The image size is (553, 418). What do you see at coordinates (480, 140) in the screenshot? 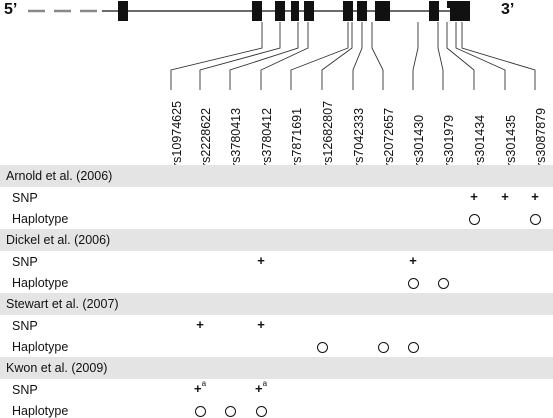
I see `snp-label: rs301434` at bounding box center [480, 140].